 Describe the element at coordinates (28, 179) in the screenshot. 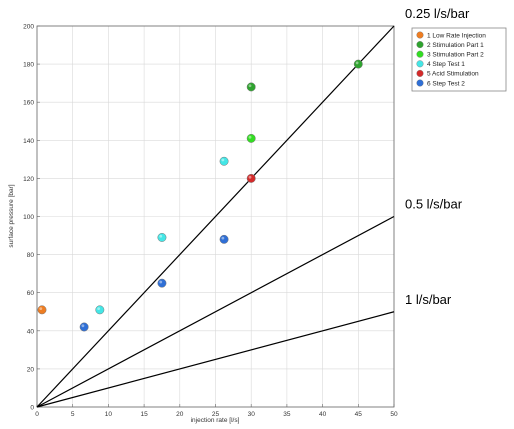

I see `y-tick-label: 120` at that location.